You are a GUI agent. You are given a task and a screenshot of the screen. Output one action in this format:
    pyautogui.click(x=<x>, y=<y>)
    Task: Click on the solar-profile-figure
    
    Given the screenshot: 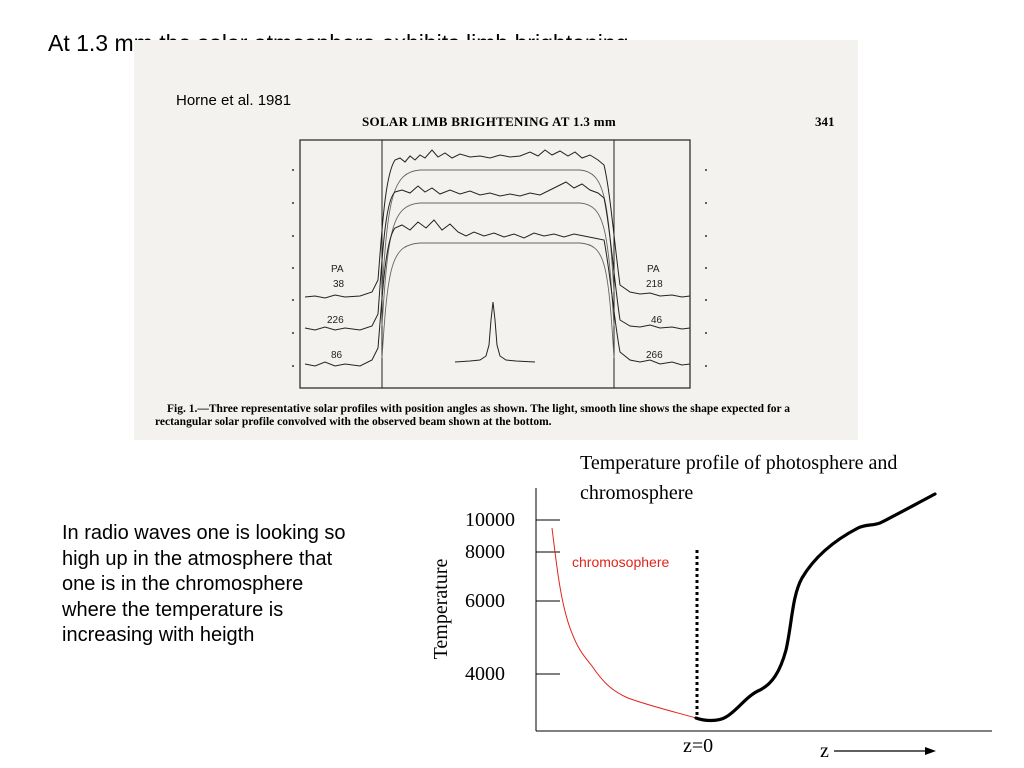 What is the action you would take?
    pyautogui.click(x=499, y=264)
    